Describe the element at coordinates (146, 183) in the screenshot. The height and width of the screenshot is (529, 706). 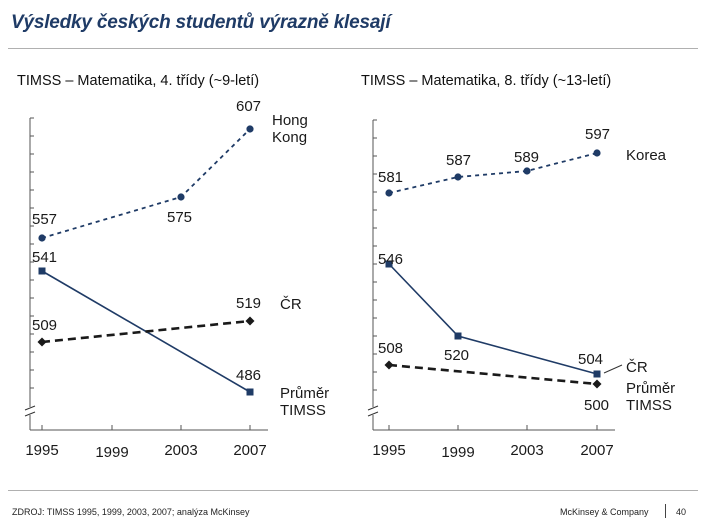
I see `series-line-hong-kong` at that location.